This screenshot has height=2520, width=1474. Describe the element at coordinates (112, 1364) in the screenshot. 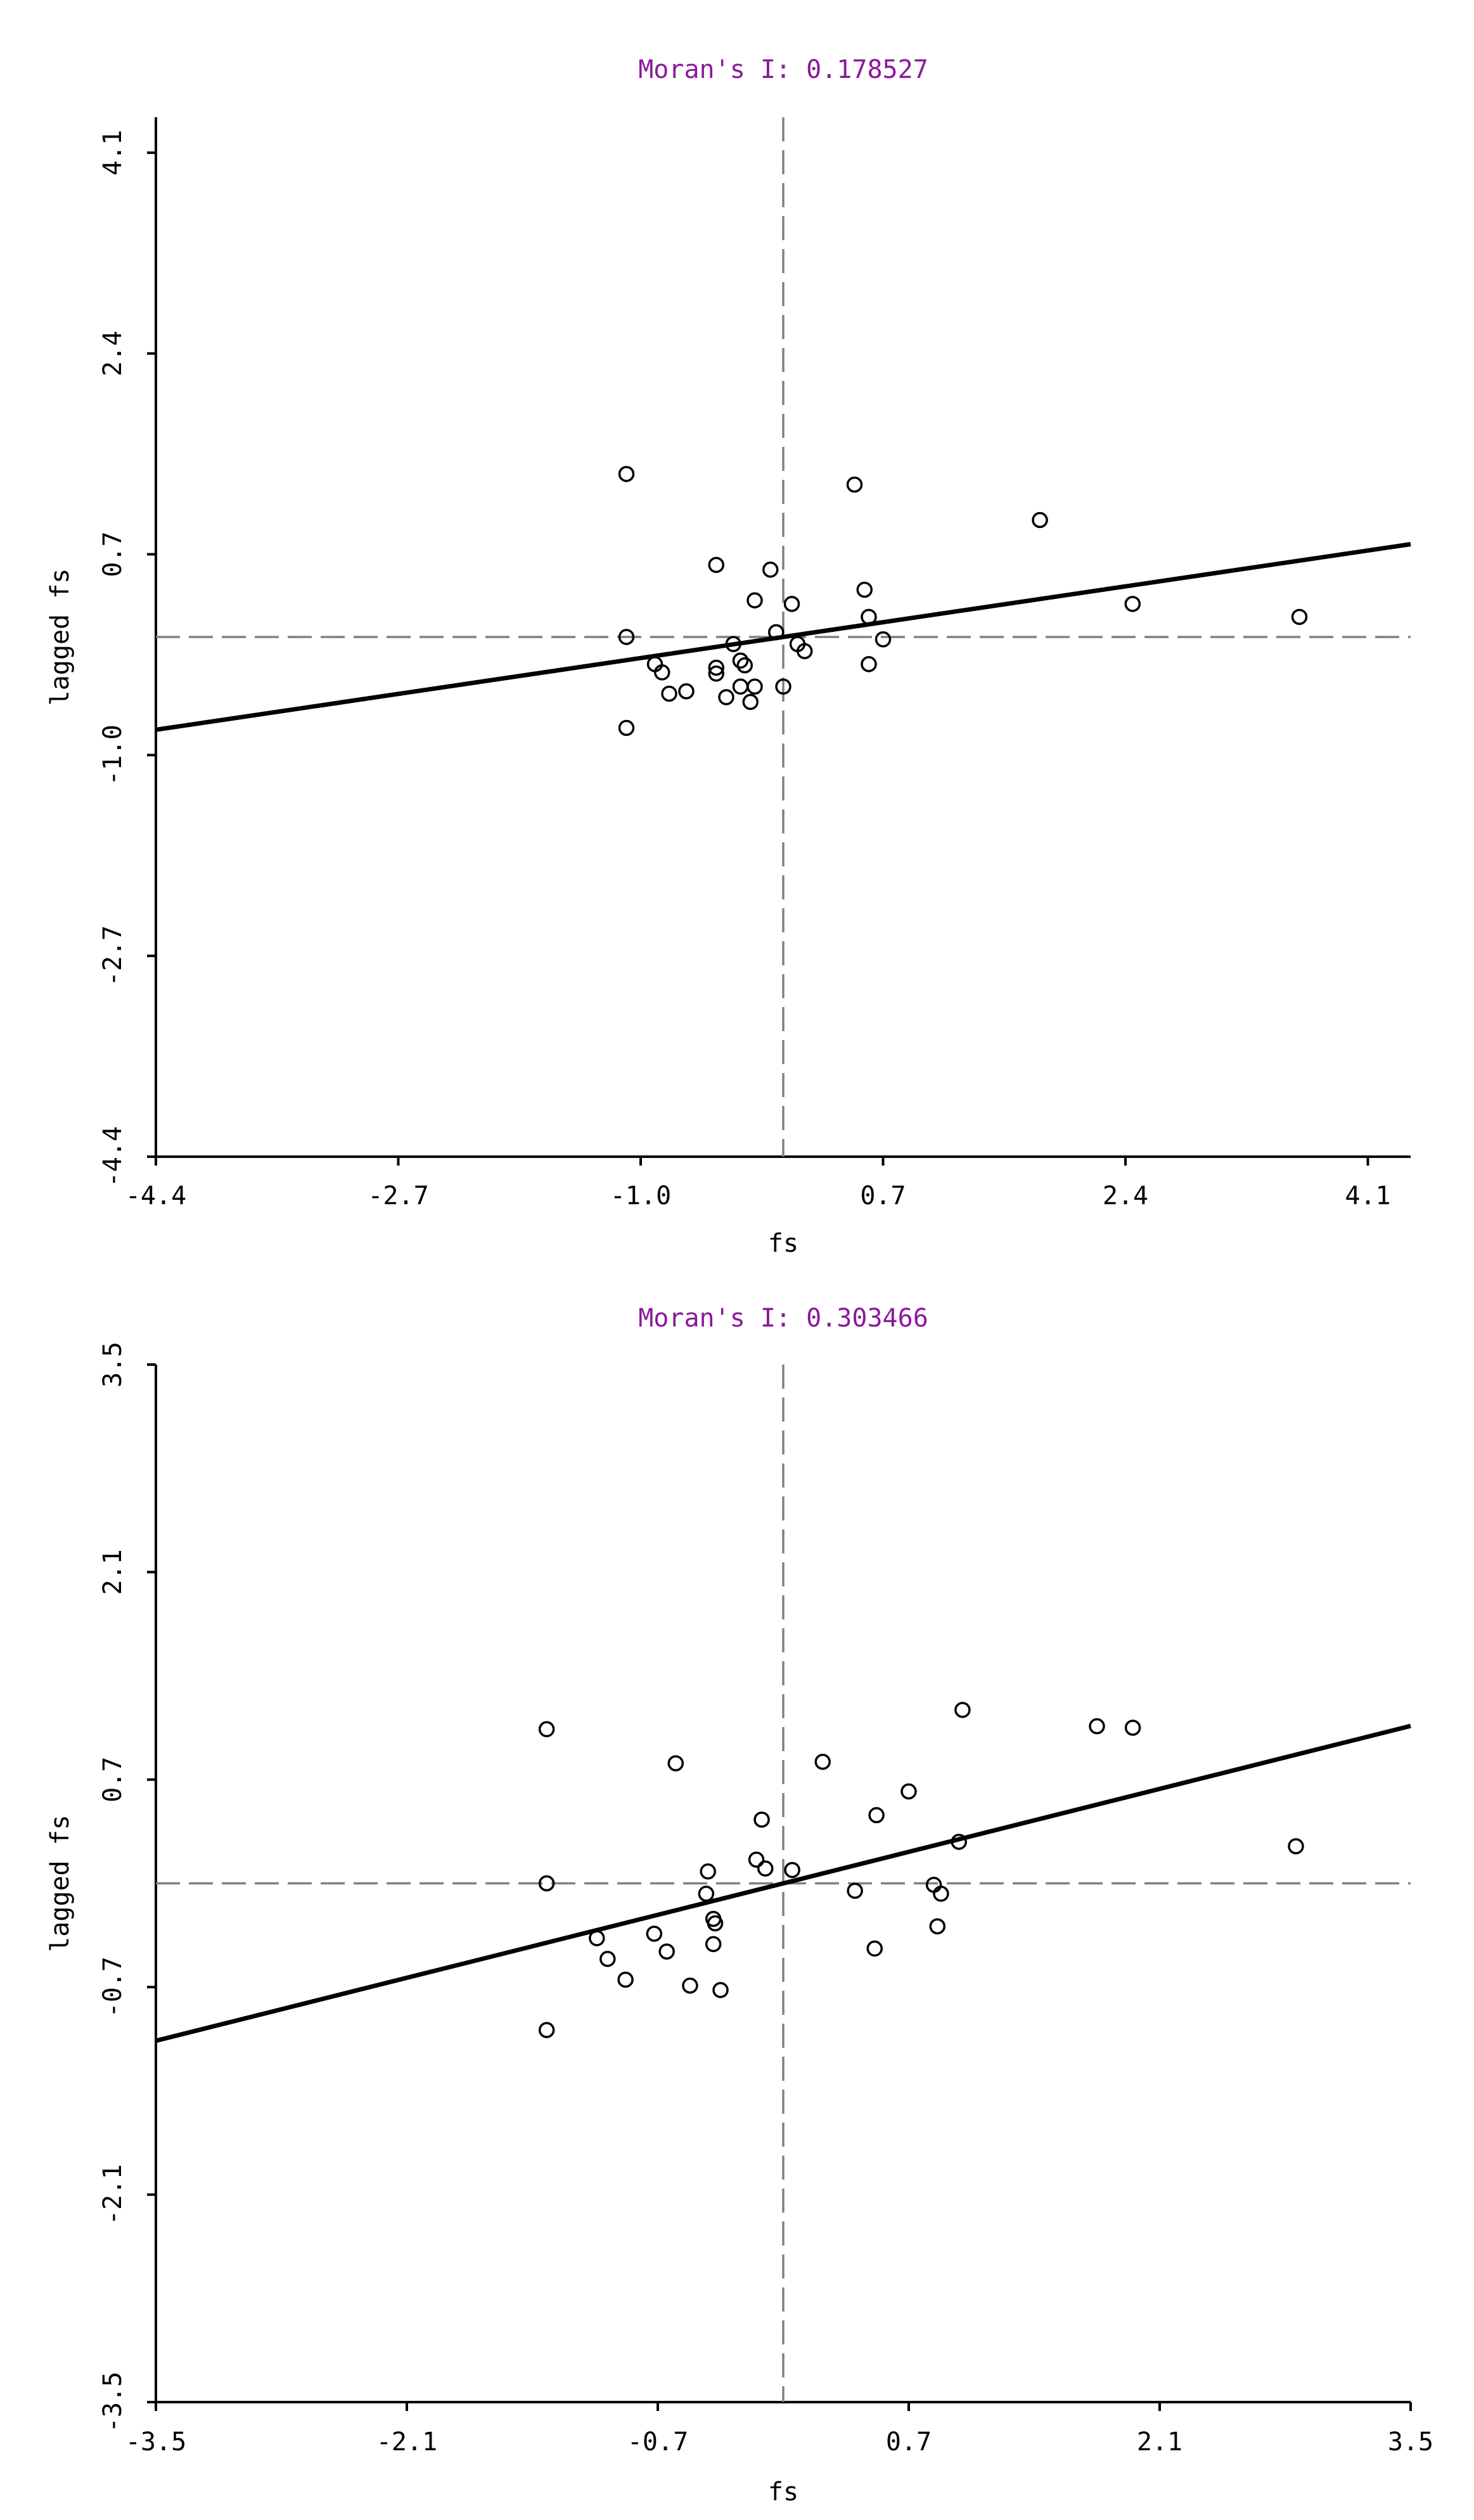

I see `y-tick-label: 3.5` at that location.